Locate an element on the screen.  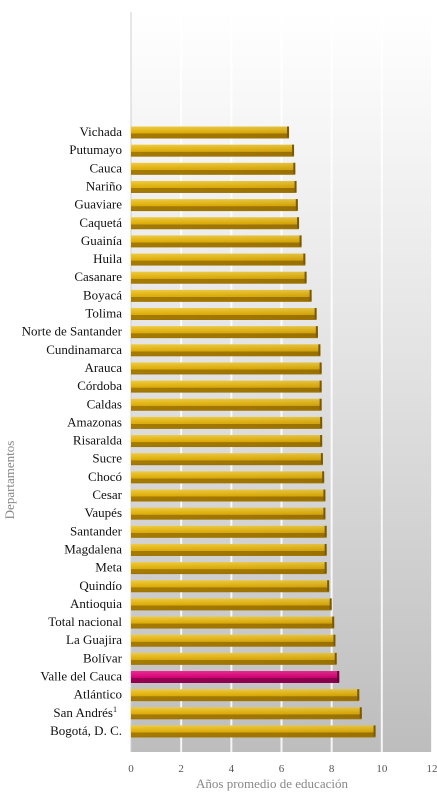
category-label: Magdalena is located at coordinates (93, 548).